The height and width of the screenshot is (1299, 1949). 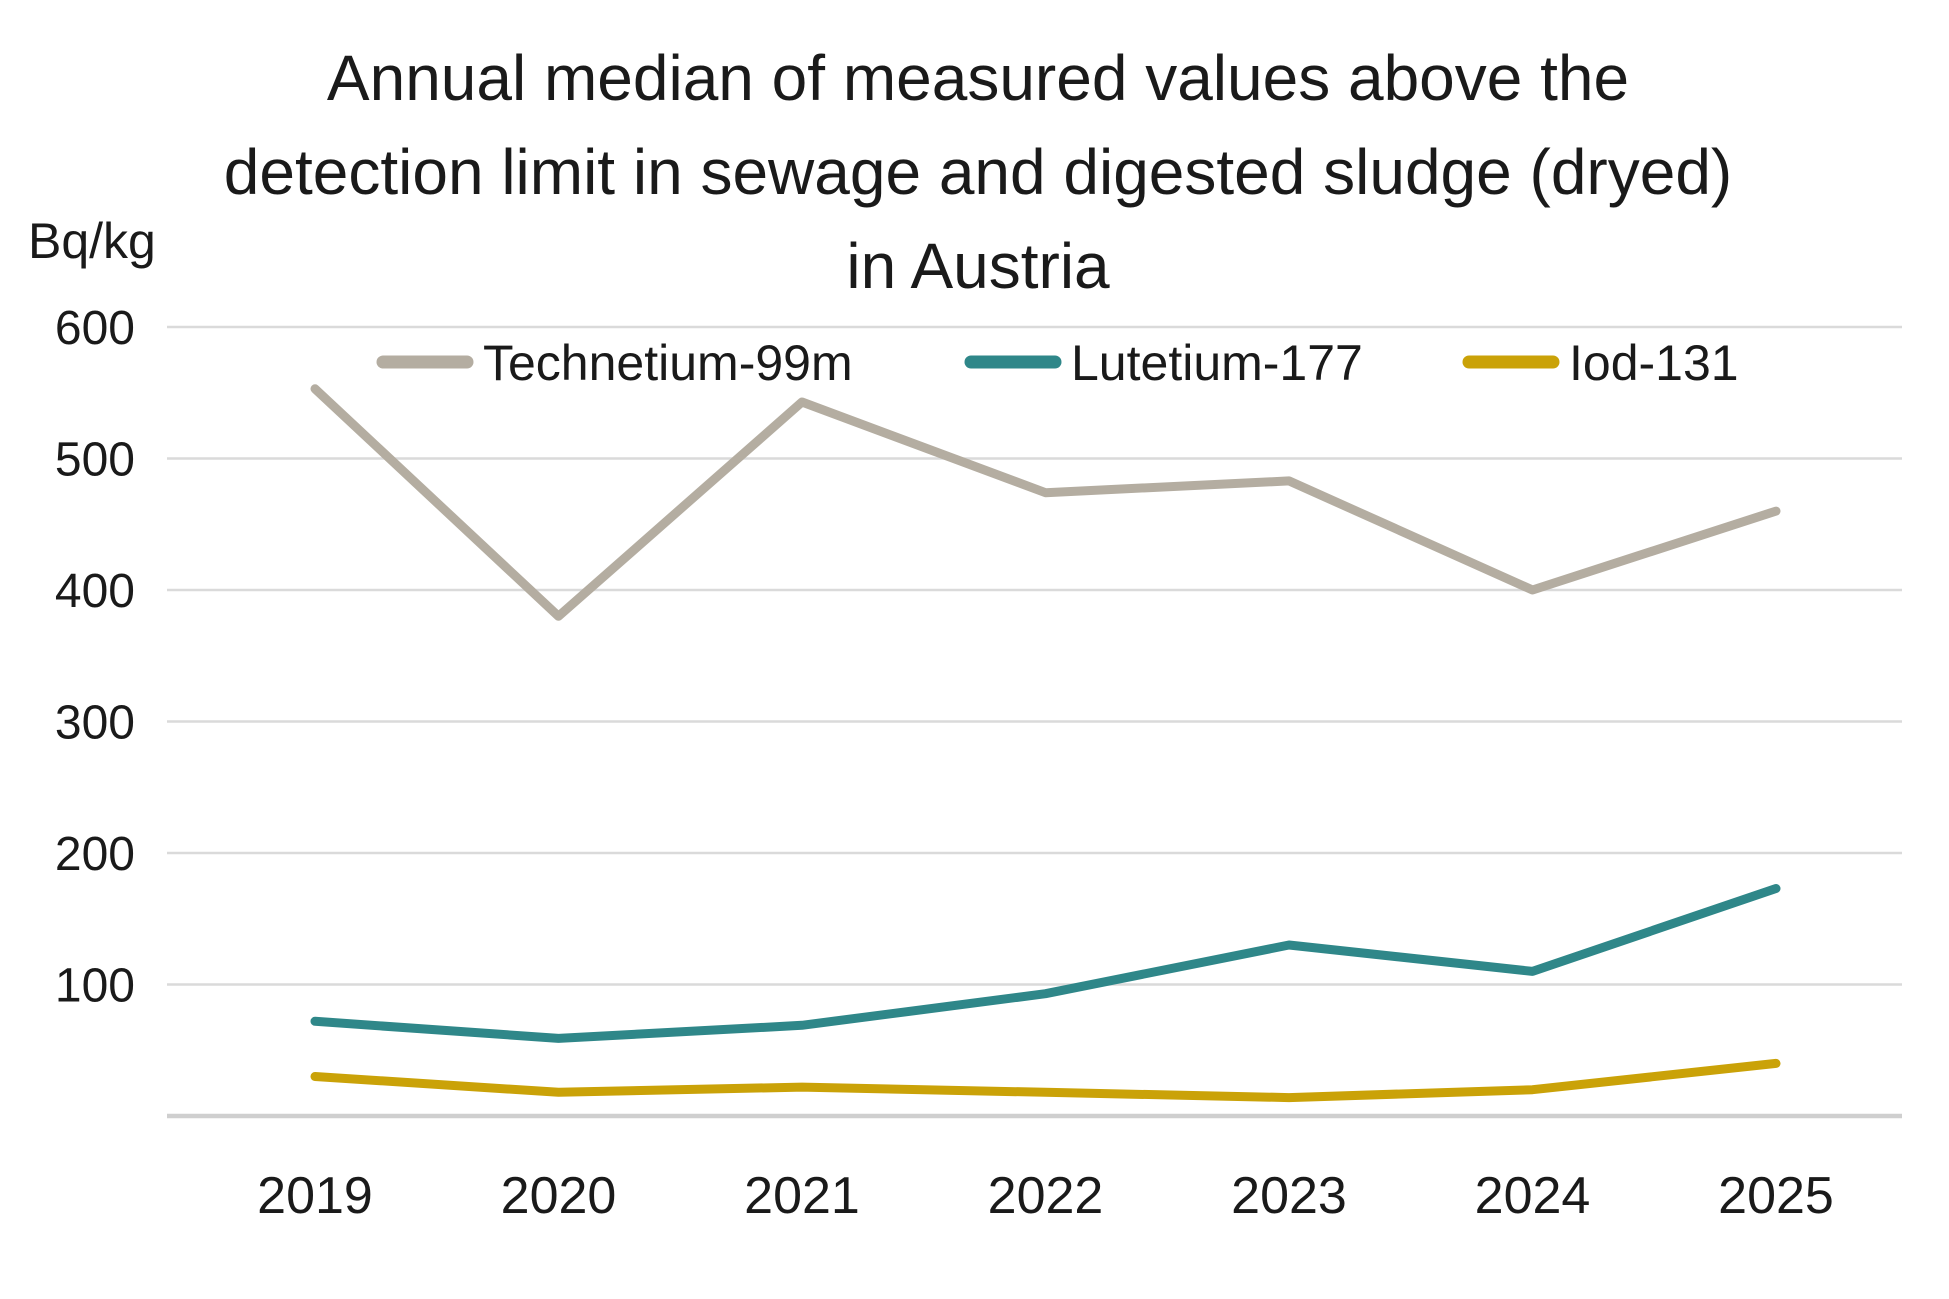 I want to click on y-tick-label-100: 100, so click(x=95, y=986).